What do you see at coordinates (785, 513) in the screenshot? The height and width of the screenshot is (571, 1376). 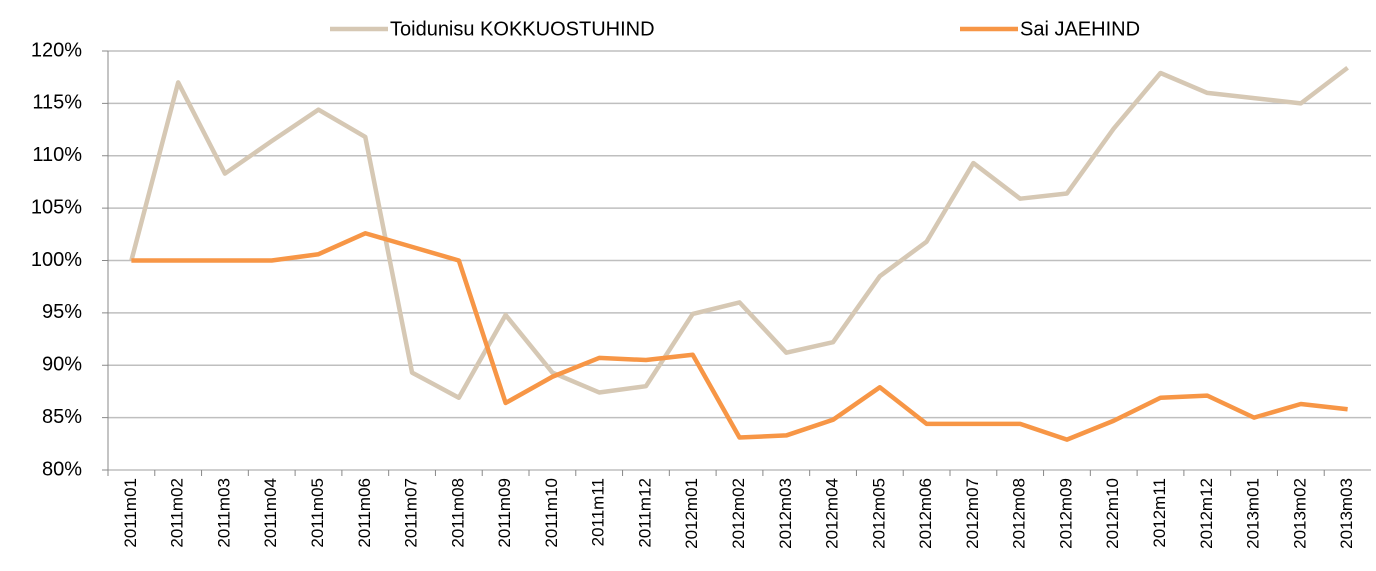 I see `x-tick-label: 2012m03` at bounding box center [785, 513].